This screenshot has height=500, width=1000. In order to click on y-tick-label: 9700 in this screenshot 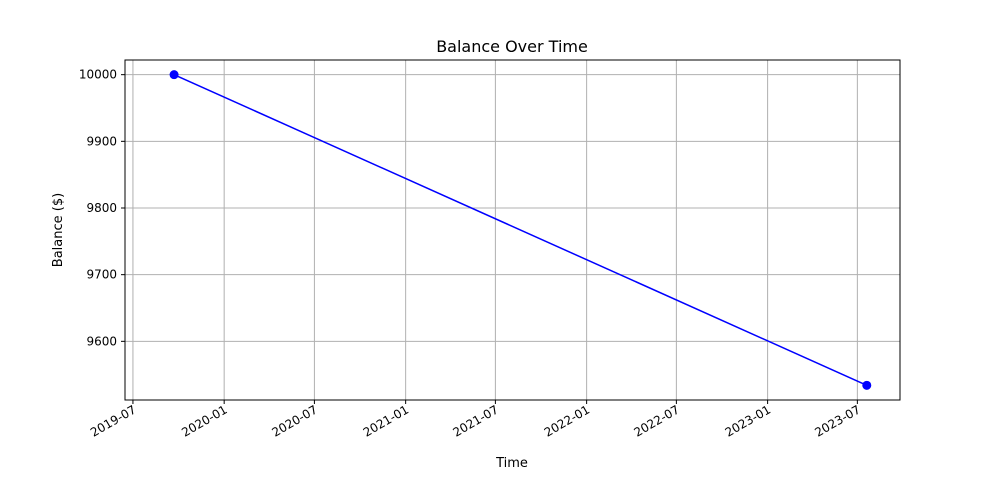, I will do `click(101, 275)`.